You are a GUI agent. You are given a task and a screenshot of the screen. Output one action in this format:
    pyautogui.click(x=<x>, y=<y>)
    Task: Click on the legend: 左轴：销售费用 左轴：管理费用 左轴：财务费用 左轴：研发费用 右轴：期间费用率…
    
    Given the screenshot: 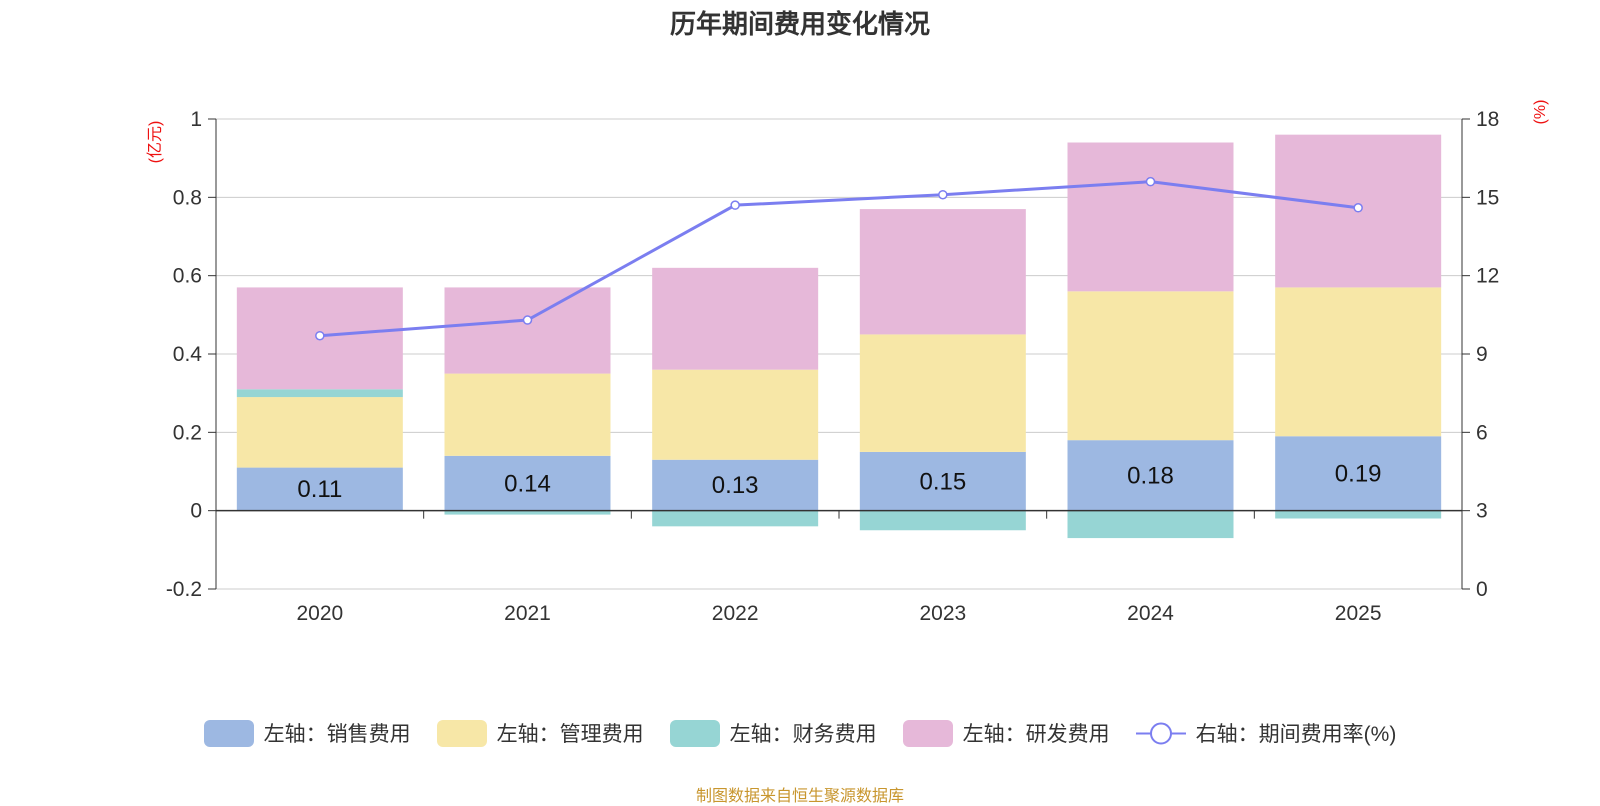 What is the action you would take?
    pyautogui.click(x=800, y=733)
    